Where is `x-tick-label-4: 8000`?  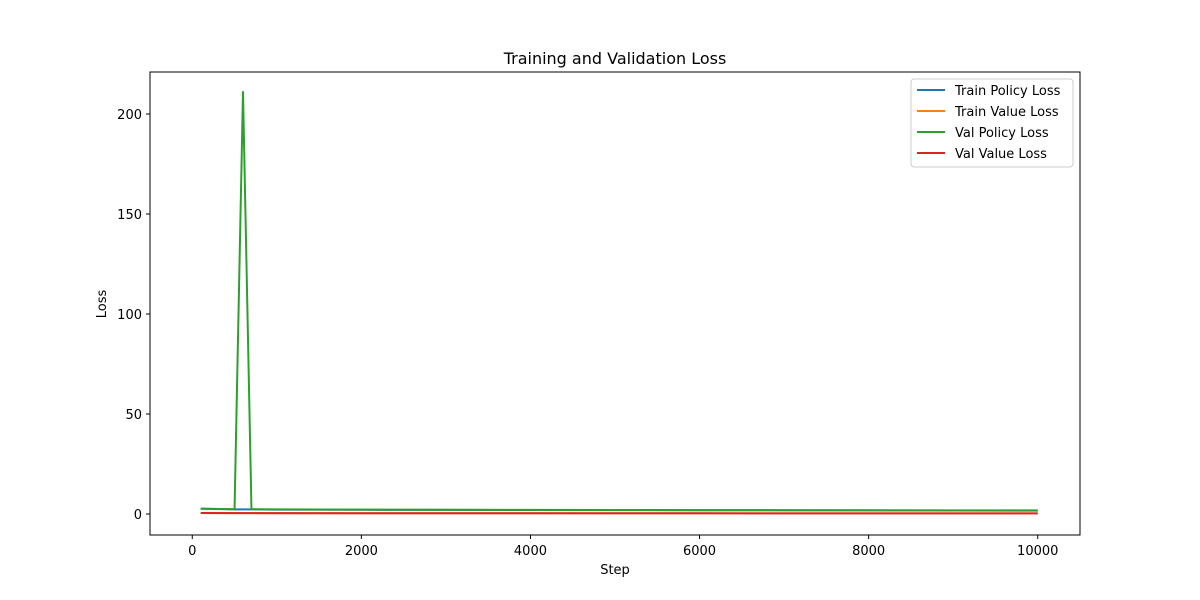
x-tick-label-4: 8000 is located at coordinates (868, 551).